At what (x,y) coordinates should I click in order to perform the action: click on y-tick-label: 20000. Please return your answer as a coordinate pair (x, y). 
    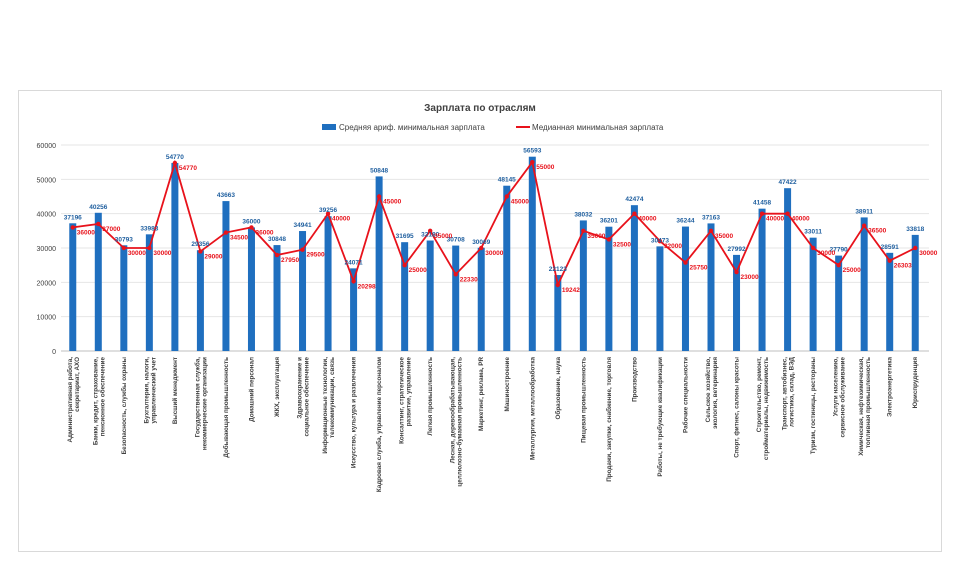
    Looking at the image, I should click on (47, 283).